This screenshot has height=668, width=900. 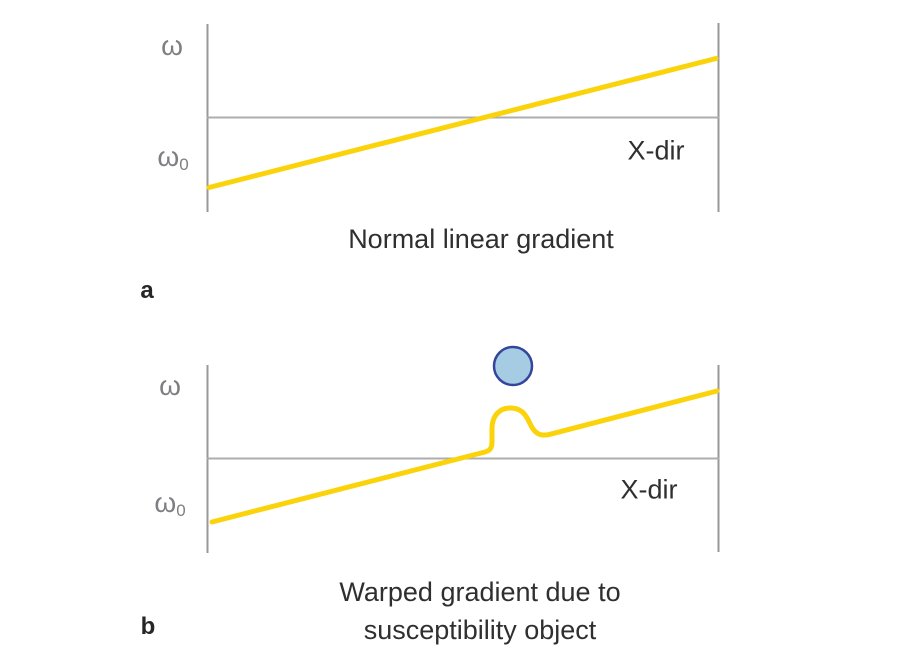 I want to click on susceptibility-object-circle, so click(x=513, y=366).